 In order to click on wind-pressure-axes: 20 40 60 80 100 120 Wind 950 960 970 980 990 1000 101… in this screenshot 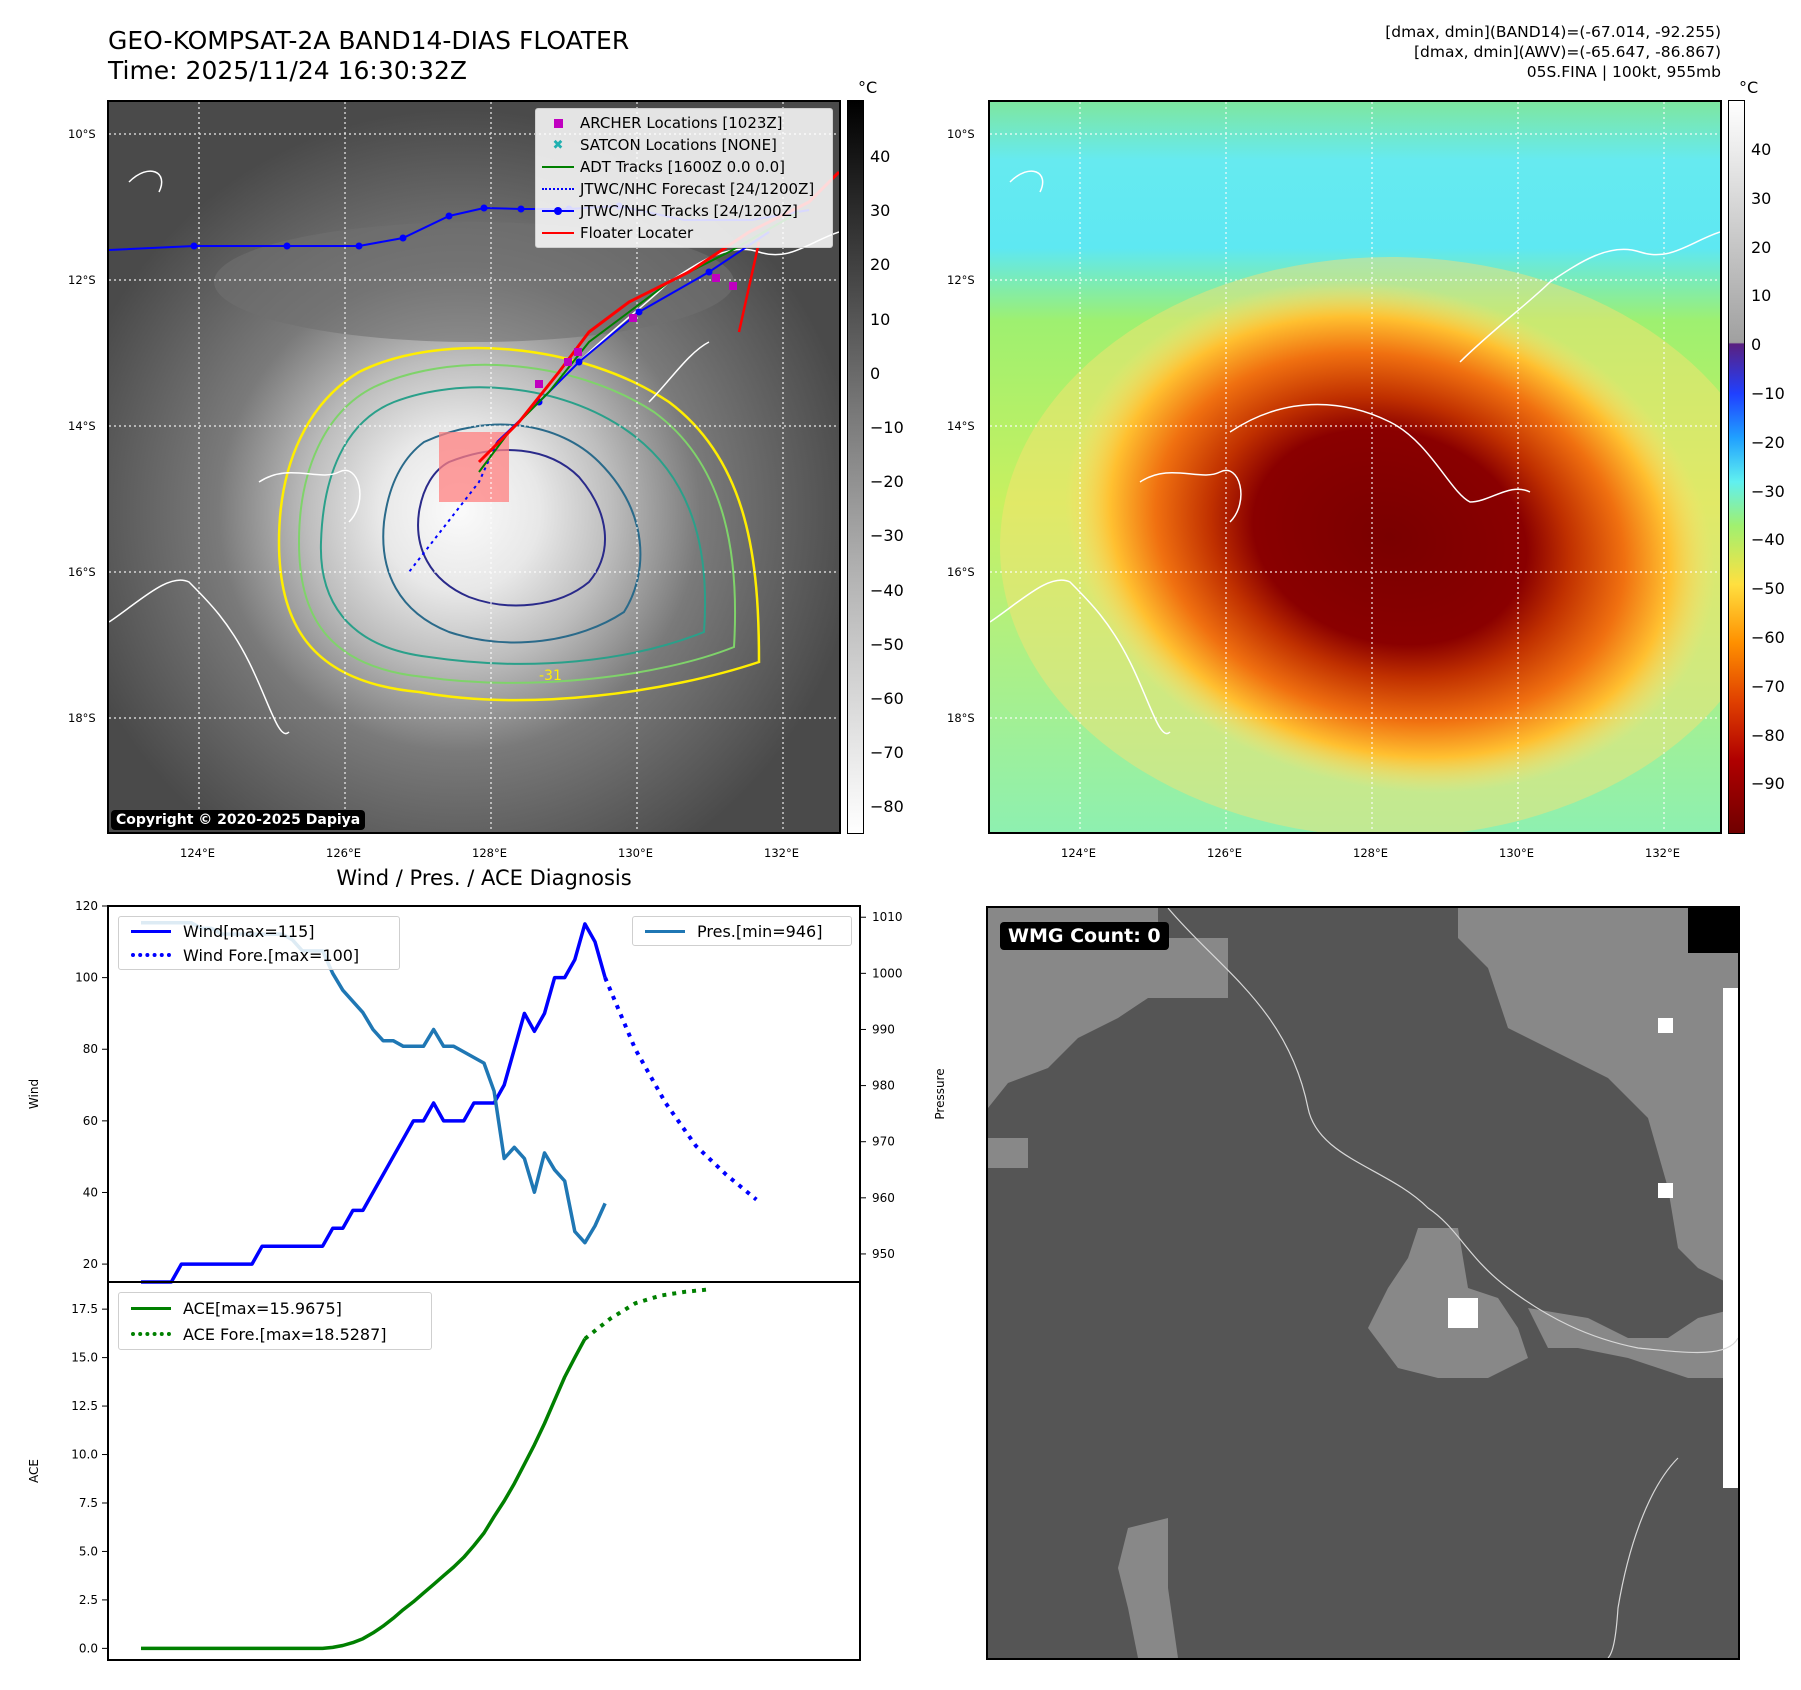, I will do `click(487, 1091)`.